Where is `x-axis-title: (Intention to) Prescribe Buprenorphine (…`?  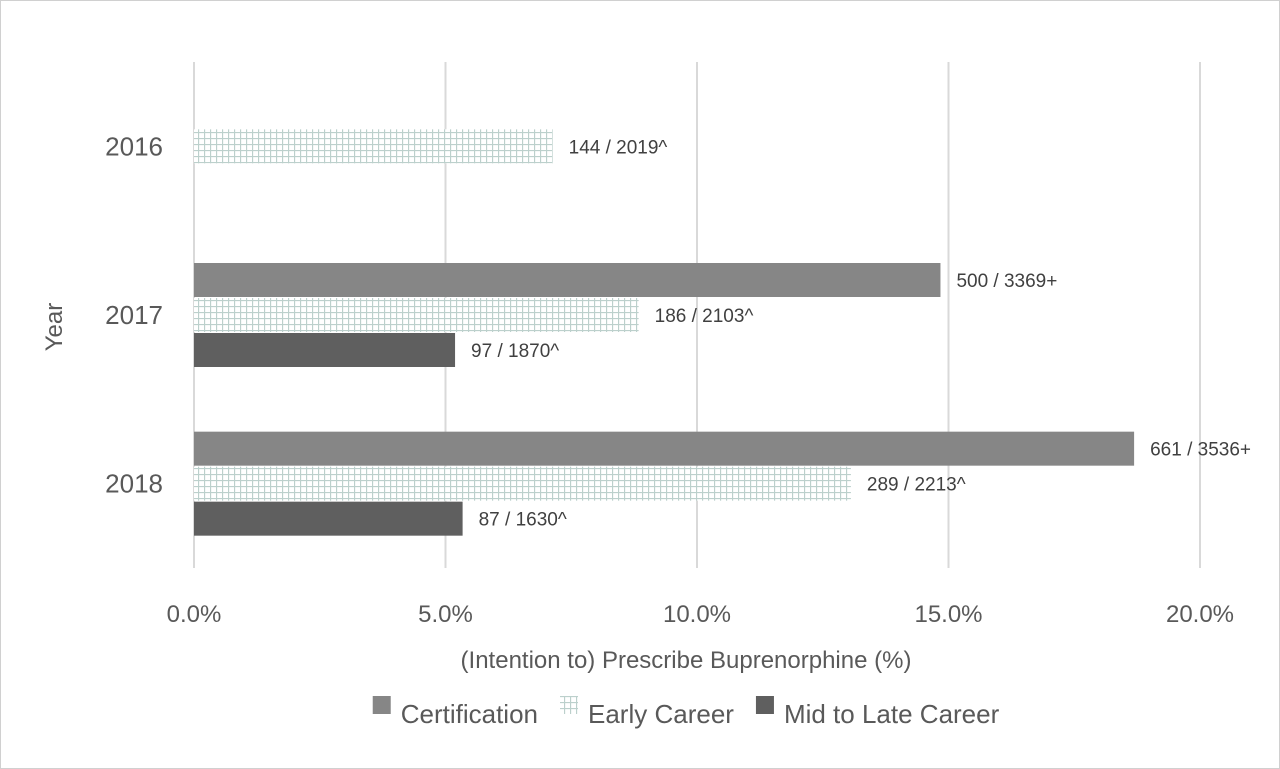 x-axis-title: (Intention to) Prescribe Buprenorphine (… is located at coordinates (686, 660).